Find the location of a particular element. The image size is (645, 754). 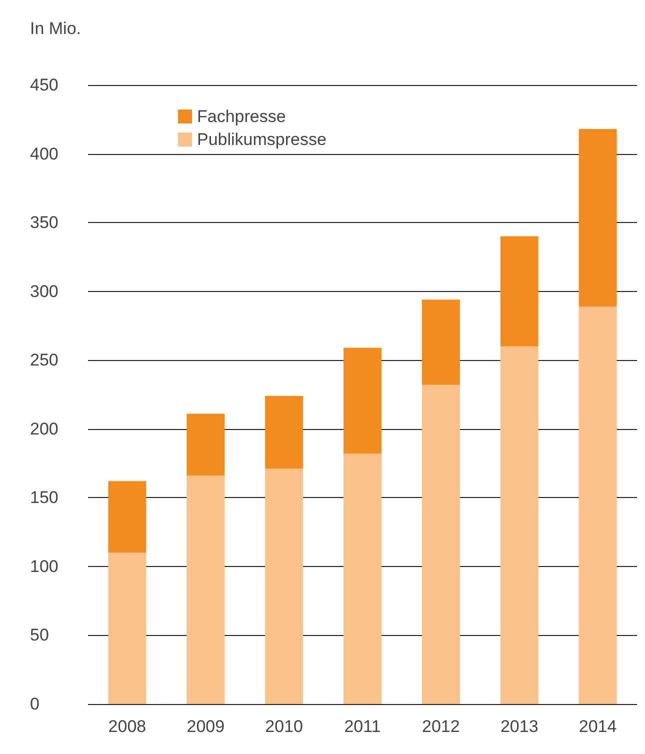

x-tick-label: 2011 is located at coordinates (362, 726).